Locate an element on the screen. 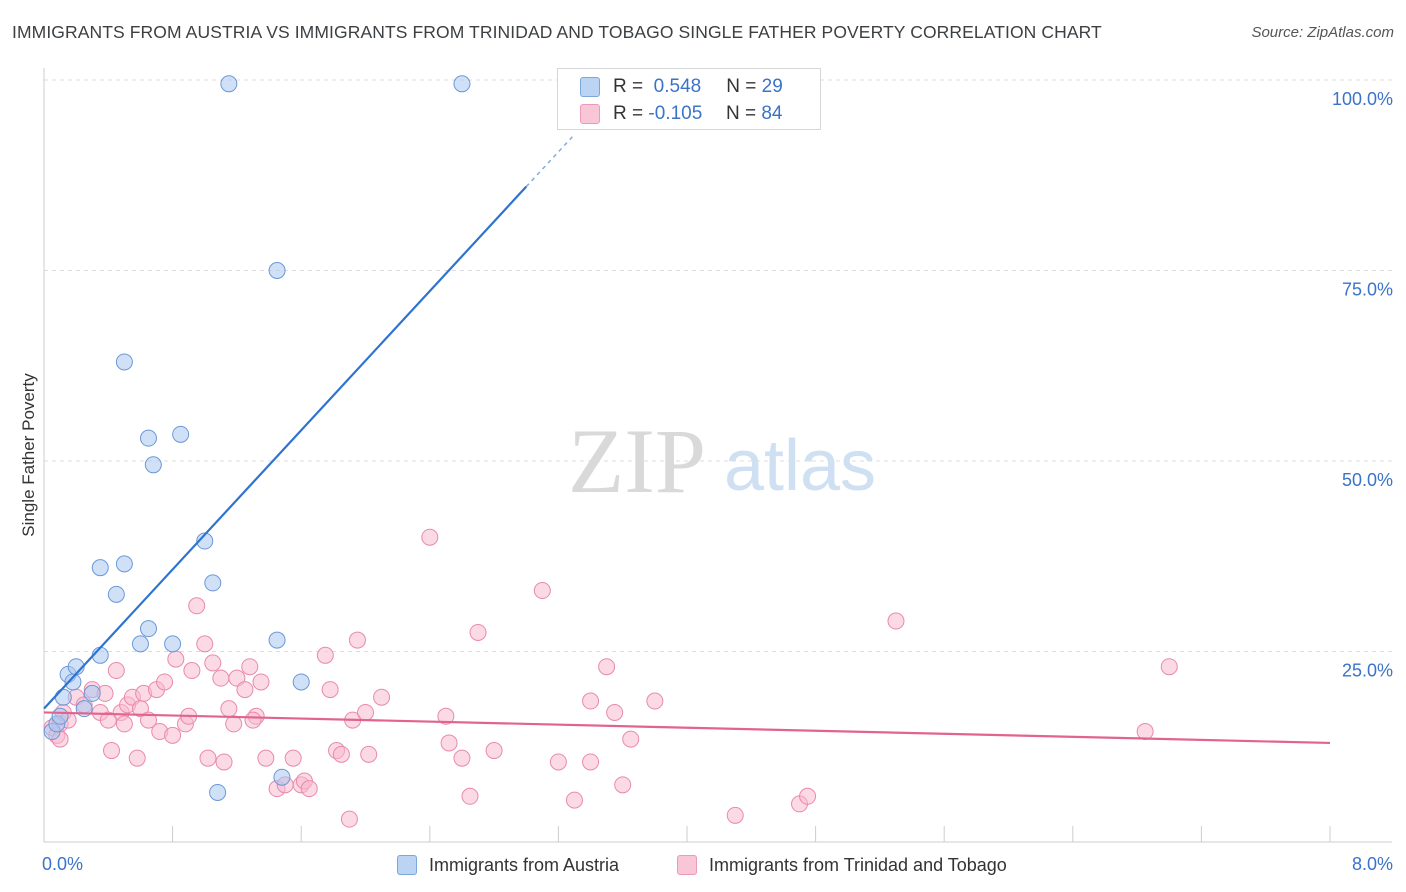  bottom-trinidad-label: Immigrants from Trinidad and Tobago is located at coordinates (858, 864).